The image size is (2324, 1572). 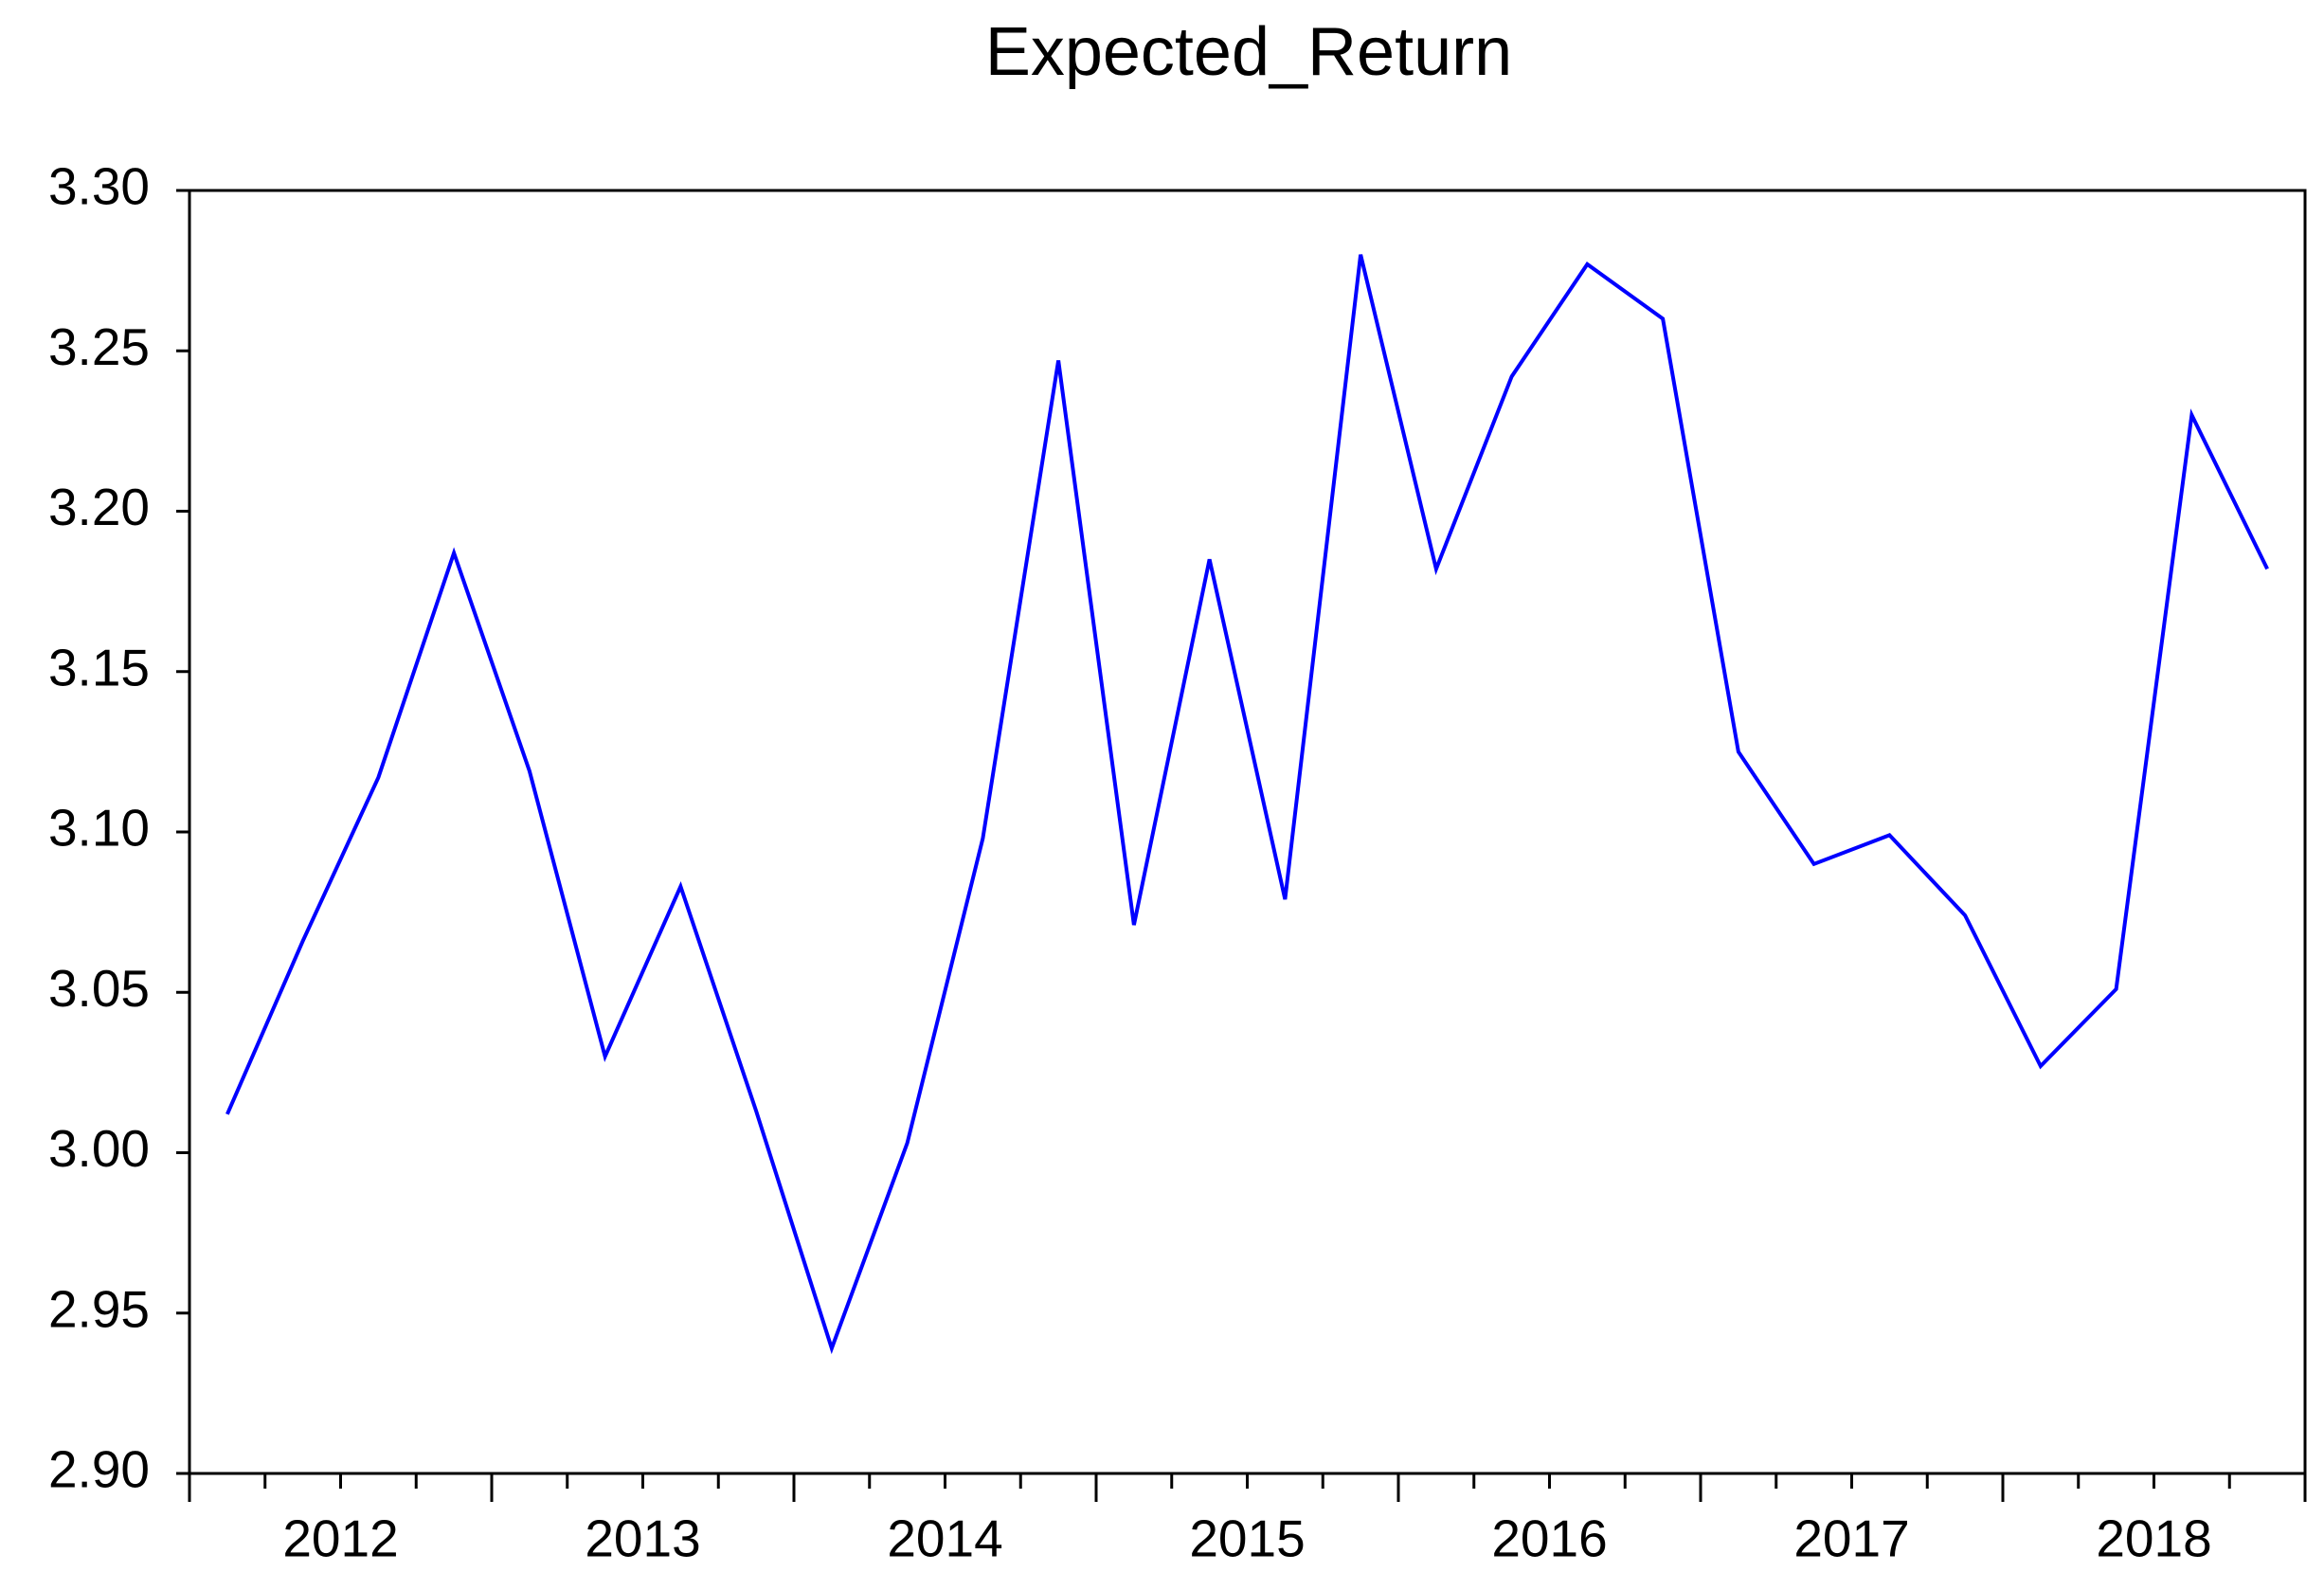 What do you see at coordinates (2153, 1538) in the screenshot?
I see `x-tick-label: 2018` at bounding box center [2153, 1538].